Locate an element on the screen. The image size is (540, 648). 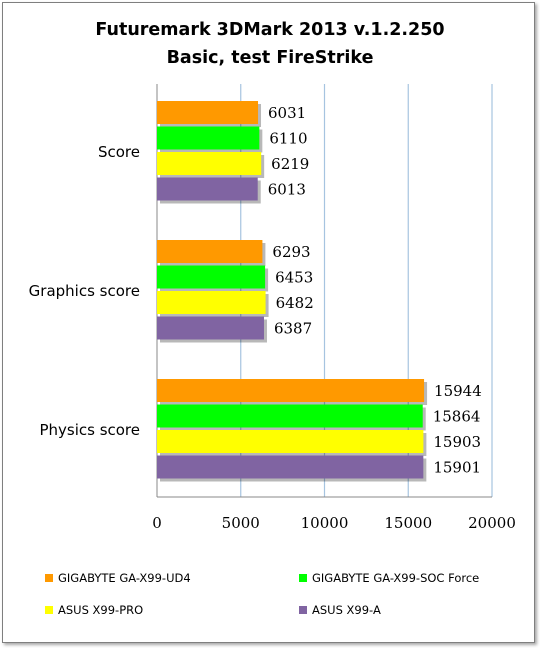
legend-item: GIGABYTE GA-X99-SOC Force is located at coordinates (389, 578).